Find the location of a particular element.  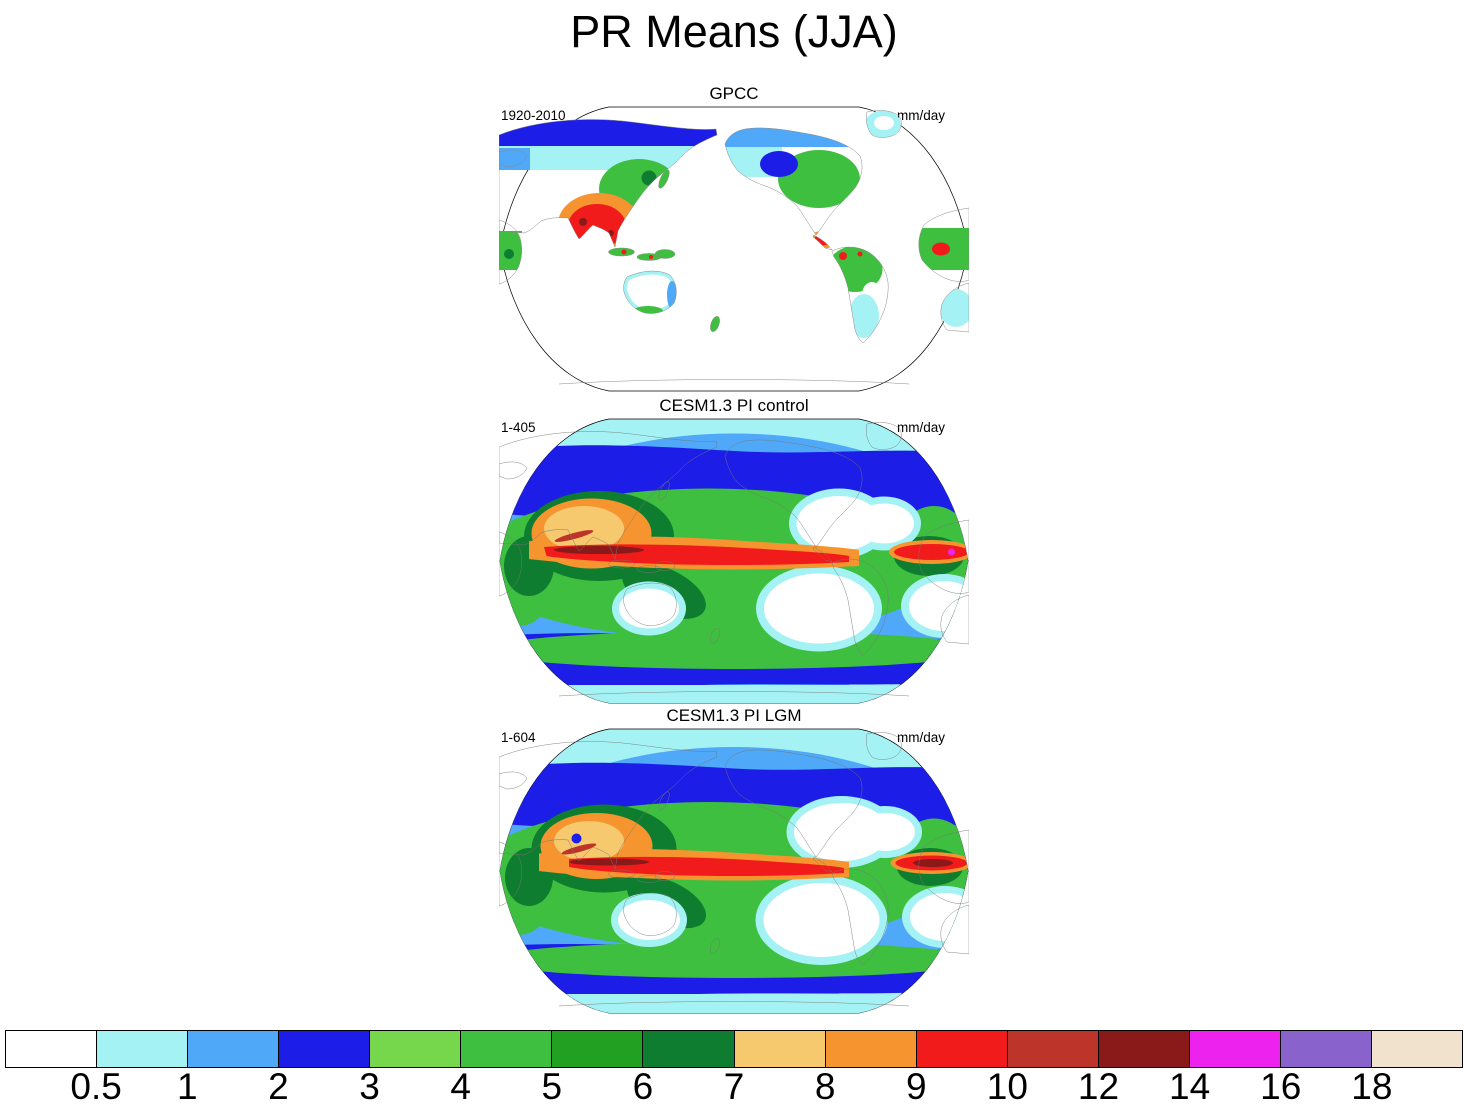

colorbar-labels: 0.5 1 2 3 4 5 6 7 8 9 10 12 14 16 18 is located at coordinates (734, 1088).